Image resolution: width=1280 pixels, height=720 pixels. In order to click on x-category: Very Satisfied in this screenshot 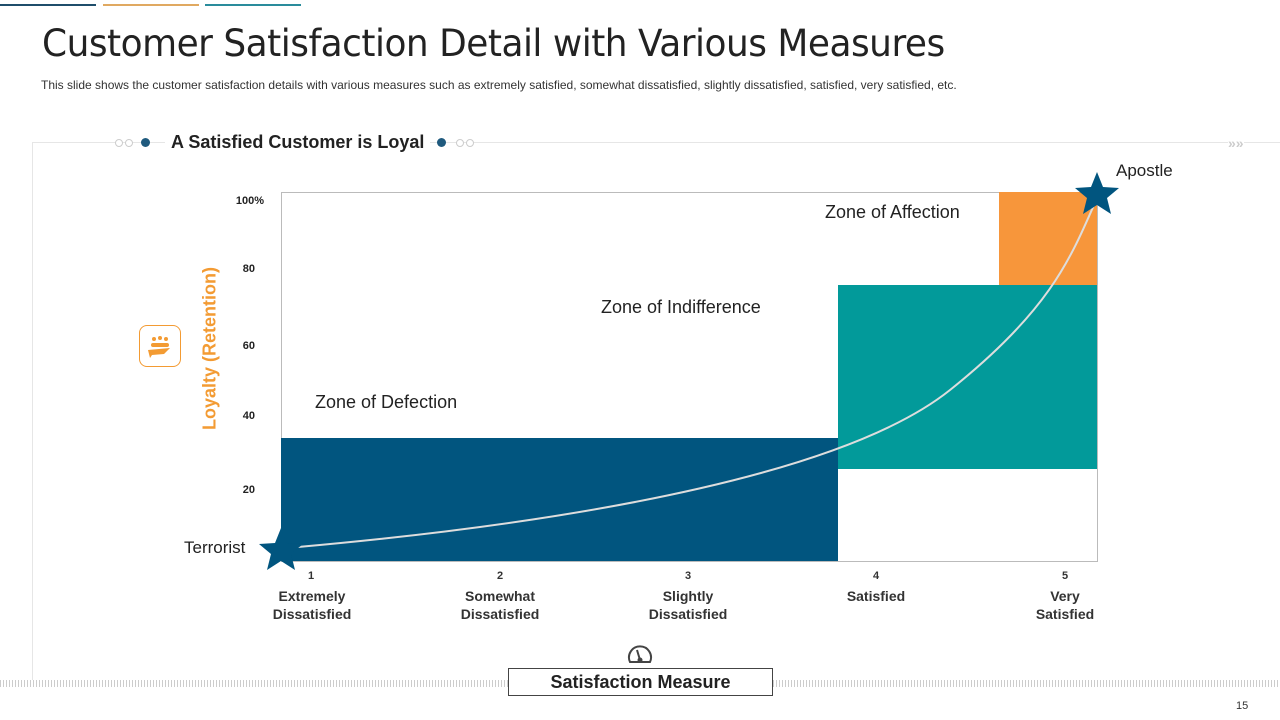, I will do `click(1065, 605)`.